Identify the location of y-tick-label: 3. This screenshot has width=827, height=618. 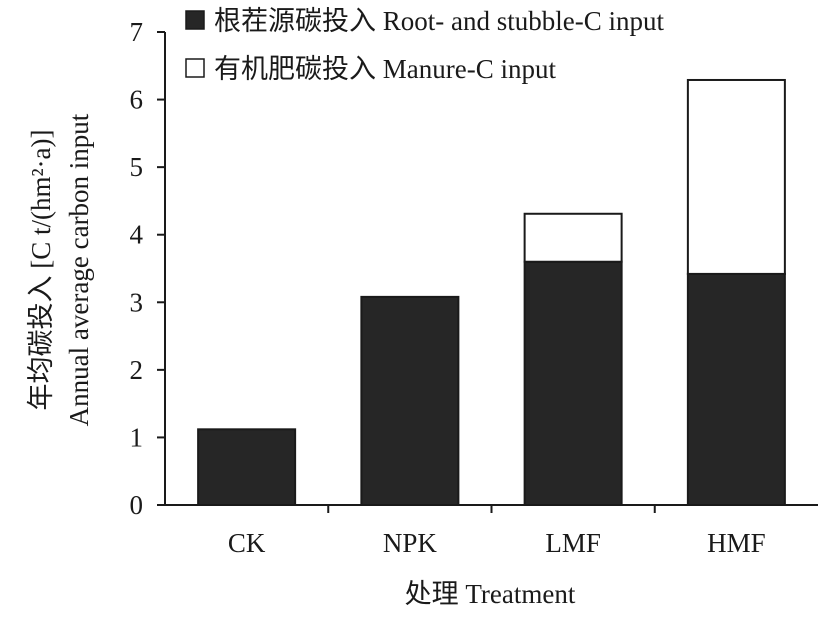
(137, 302).